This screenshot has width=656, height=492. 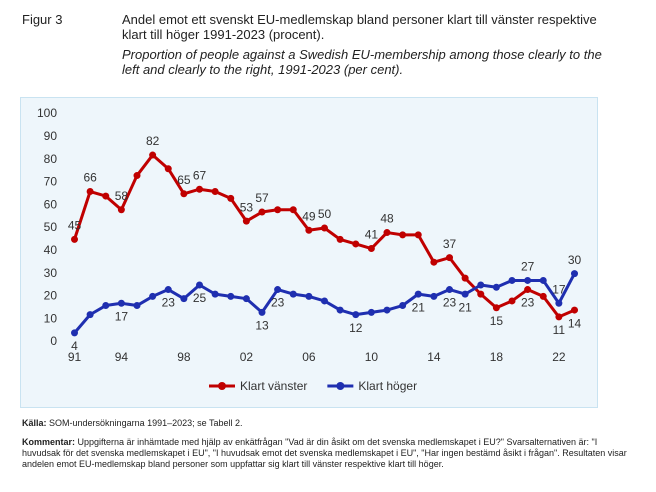 What do you see at coordinates (184, 180) in the screenshot?
I see `data-label: 65` at bounding box center [184, 180].